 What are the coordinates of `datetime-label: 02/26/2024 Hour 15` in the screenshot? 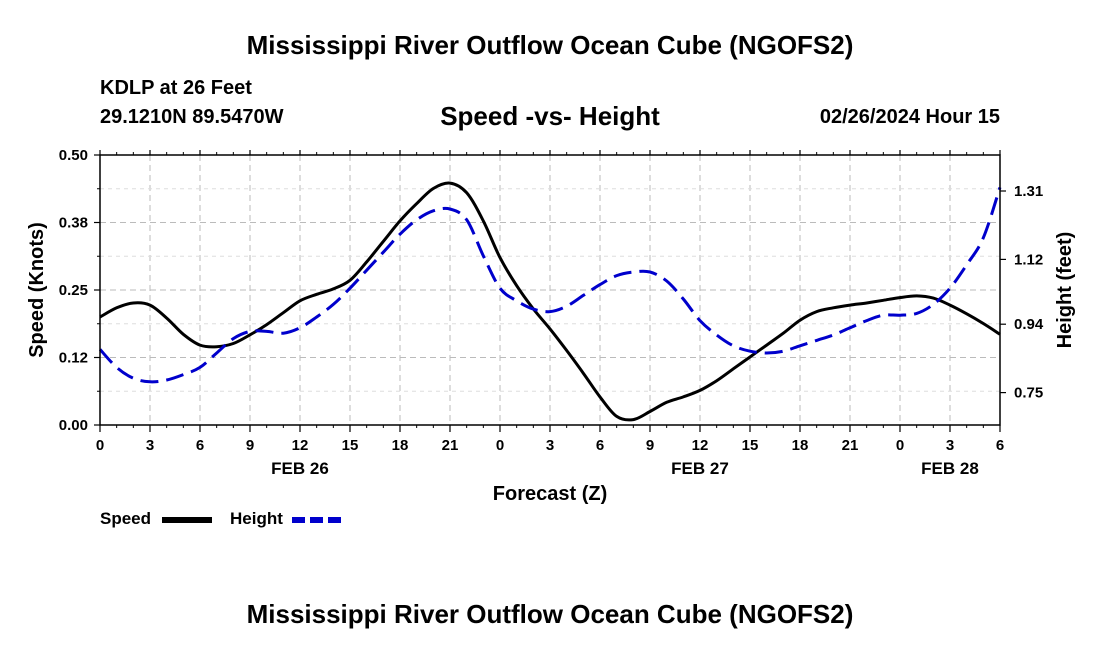 It's located at (909, 117).